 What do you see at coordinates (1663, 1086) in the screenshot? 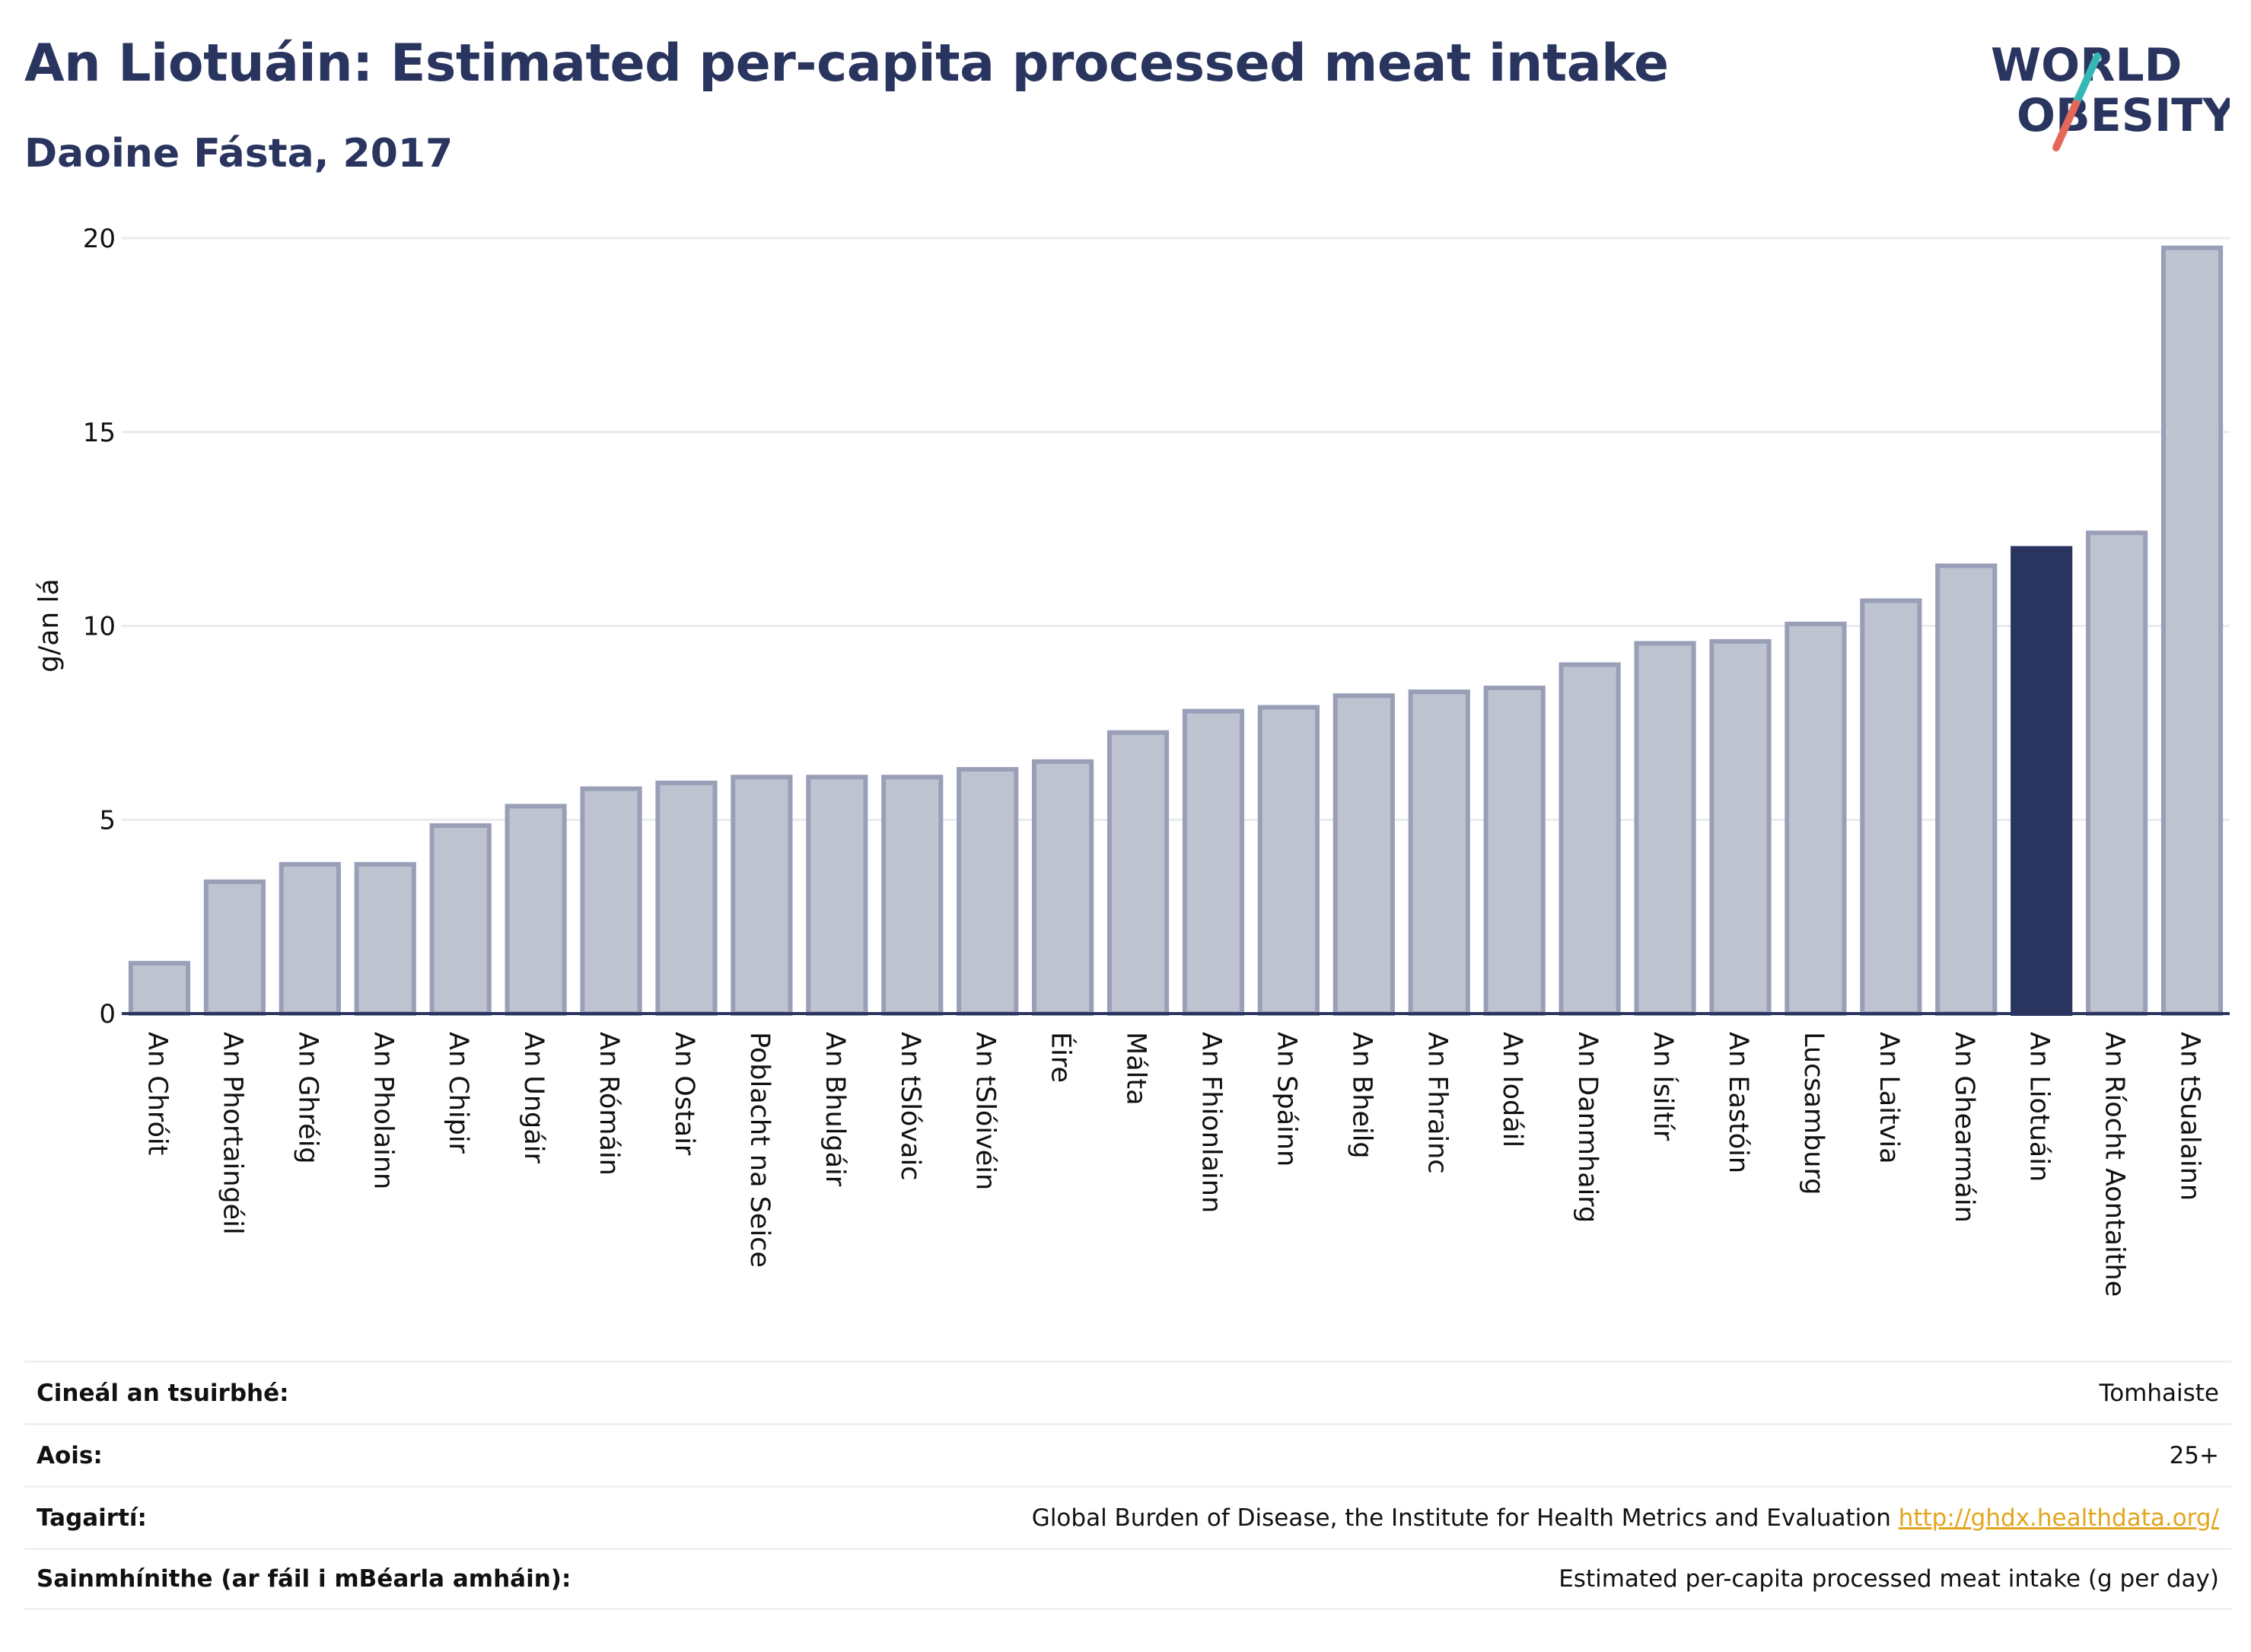
I see `x-tick-label: An Ísiltír` at bounding box center [1663, 1086].